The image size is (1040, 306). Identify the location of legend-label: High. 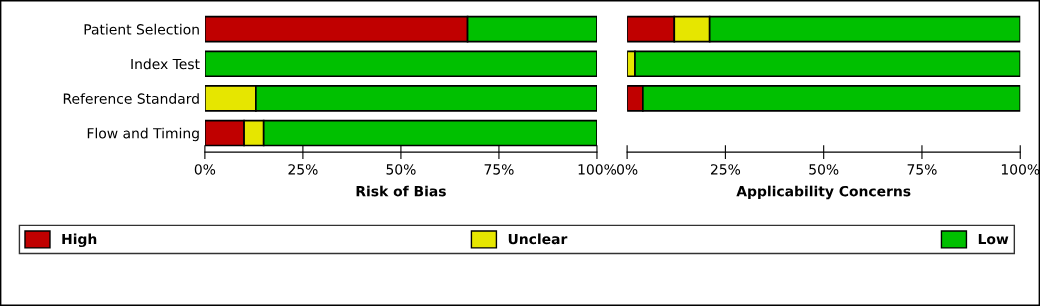
(79, 240).